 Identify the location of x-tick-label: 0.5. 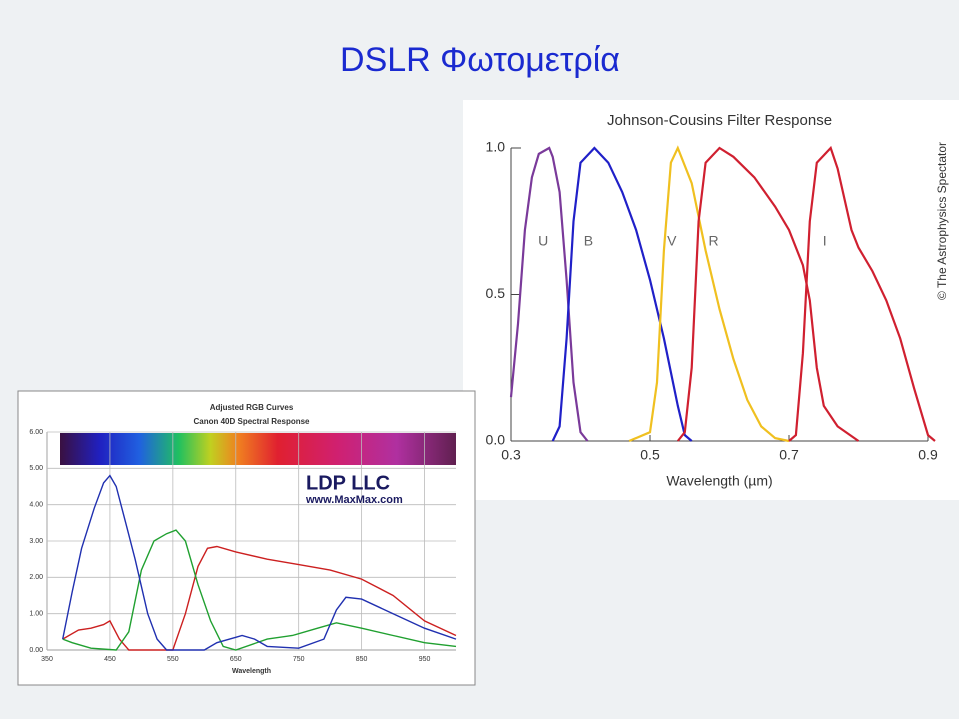
(650, 455).